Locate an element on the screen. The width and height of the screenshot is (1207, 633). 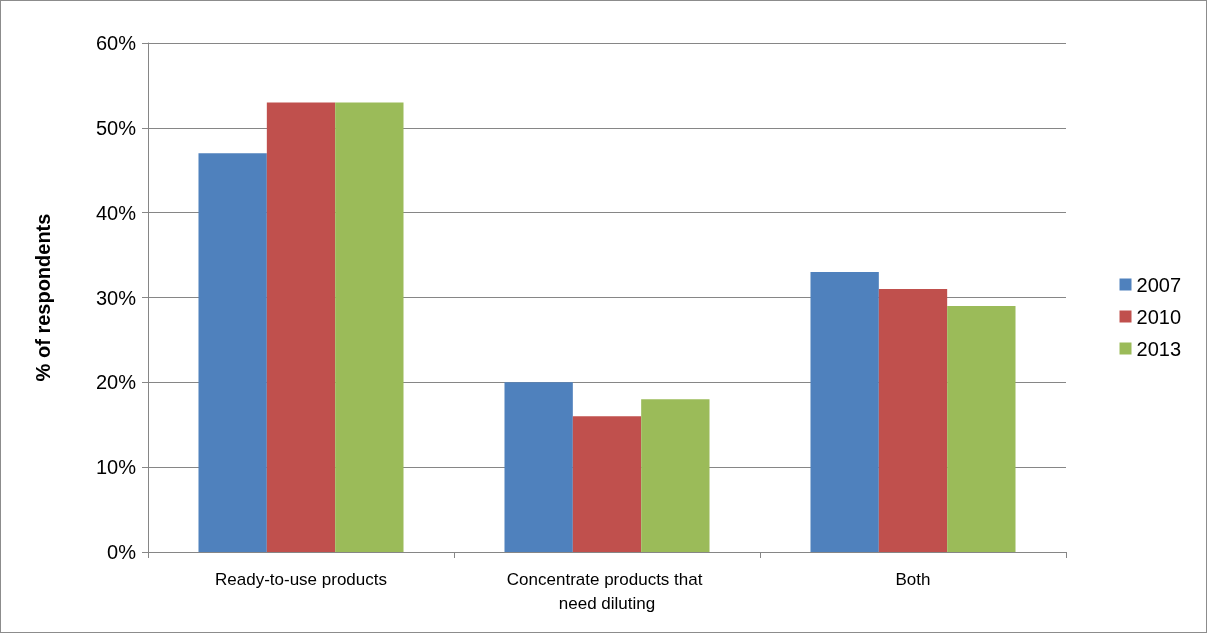
y-tick-label: 10% is located at coordinates (116, 467).